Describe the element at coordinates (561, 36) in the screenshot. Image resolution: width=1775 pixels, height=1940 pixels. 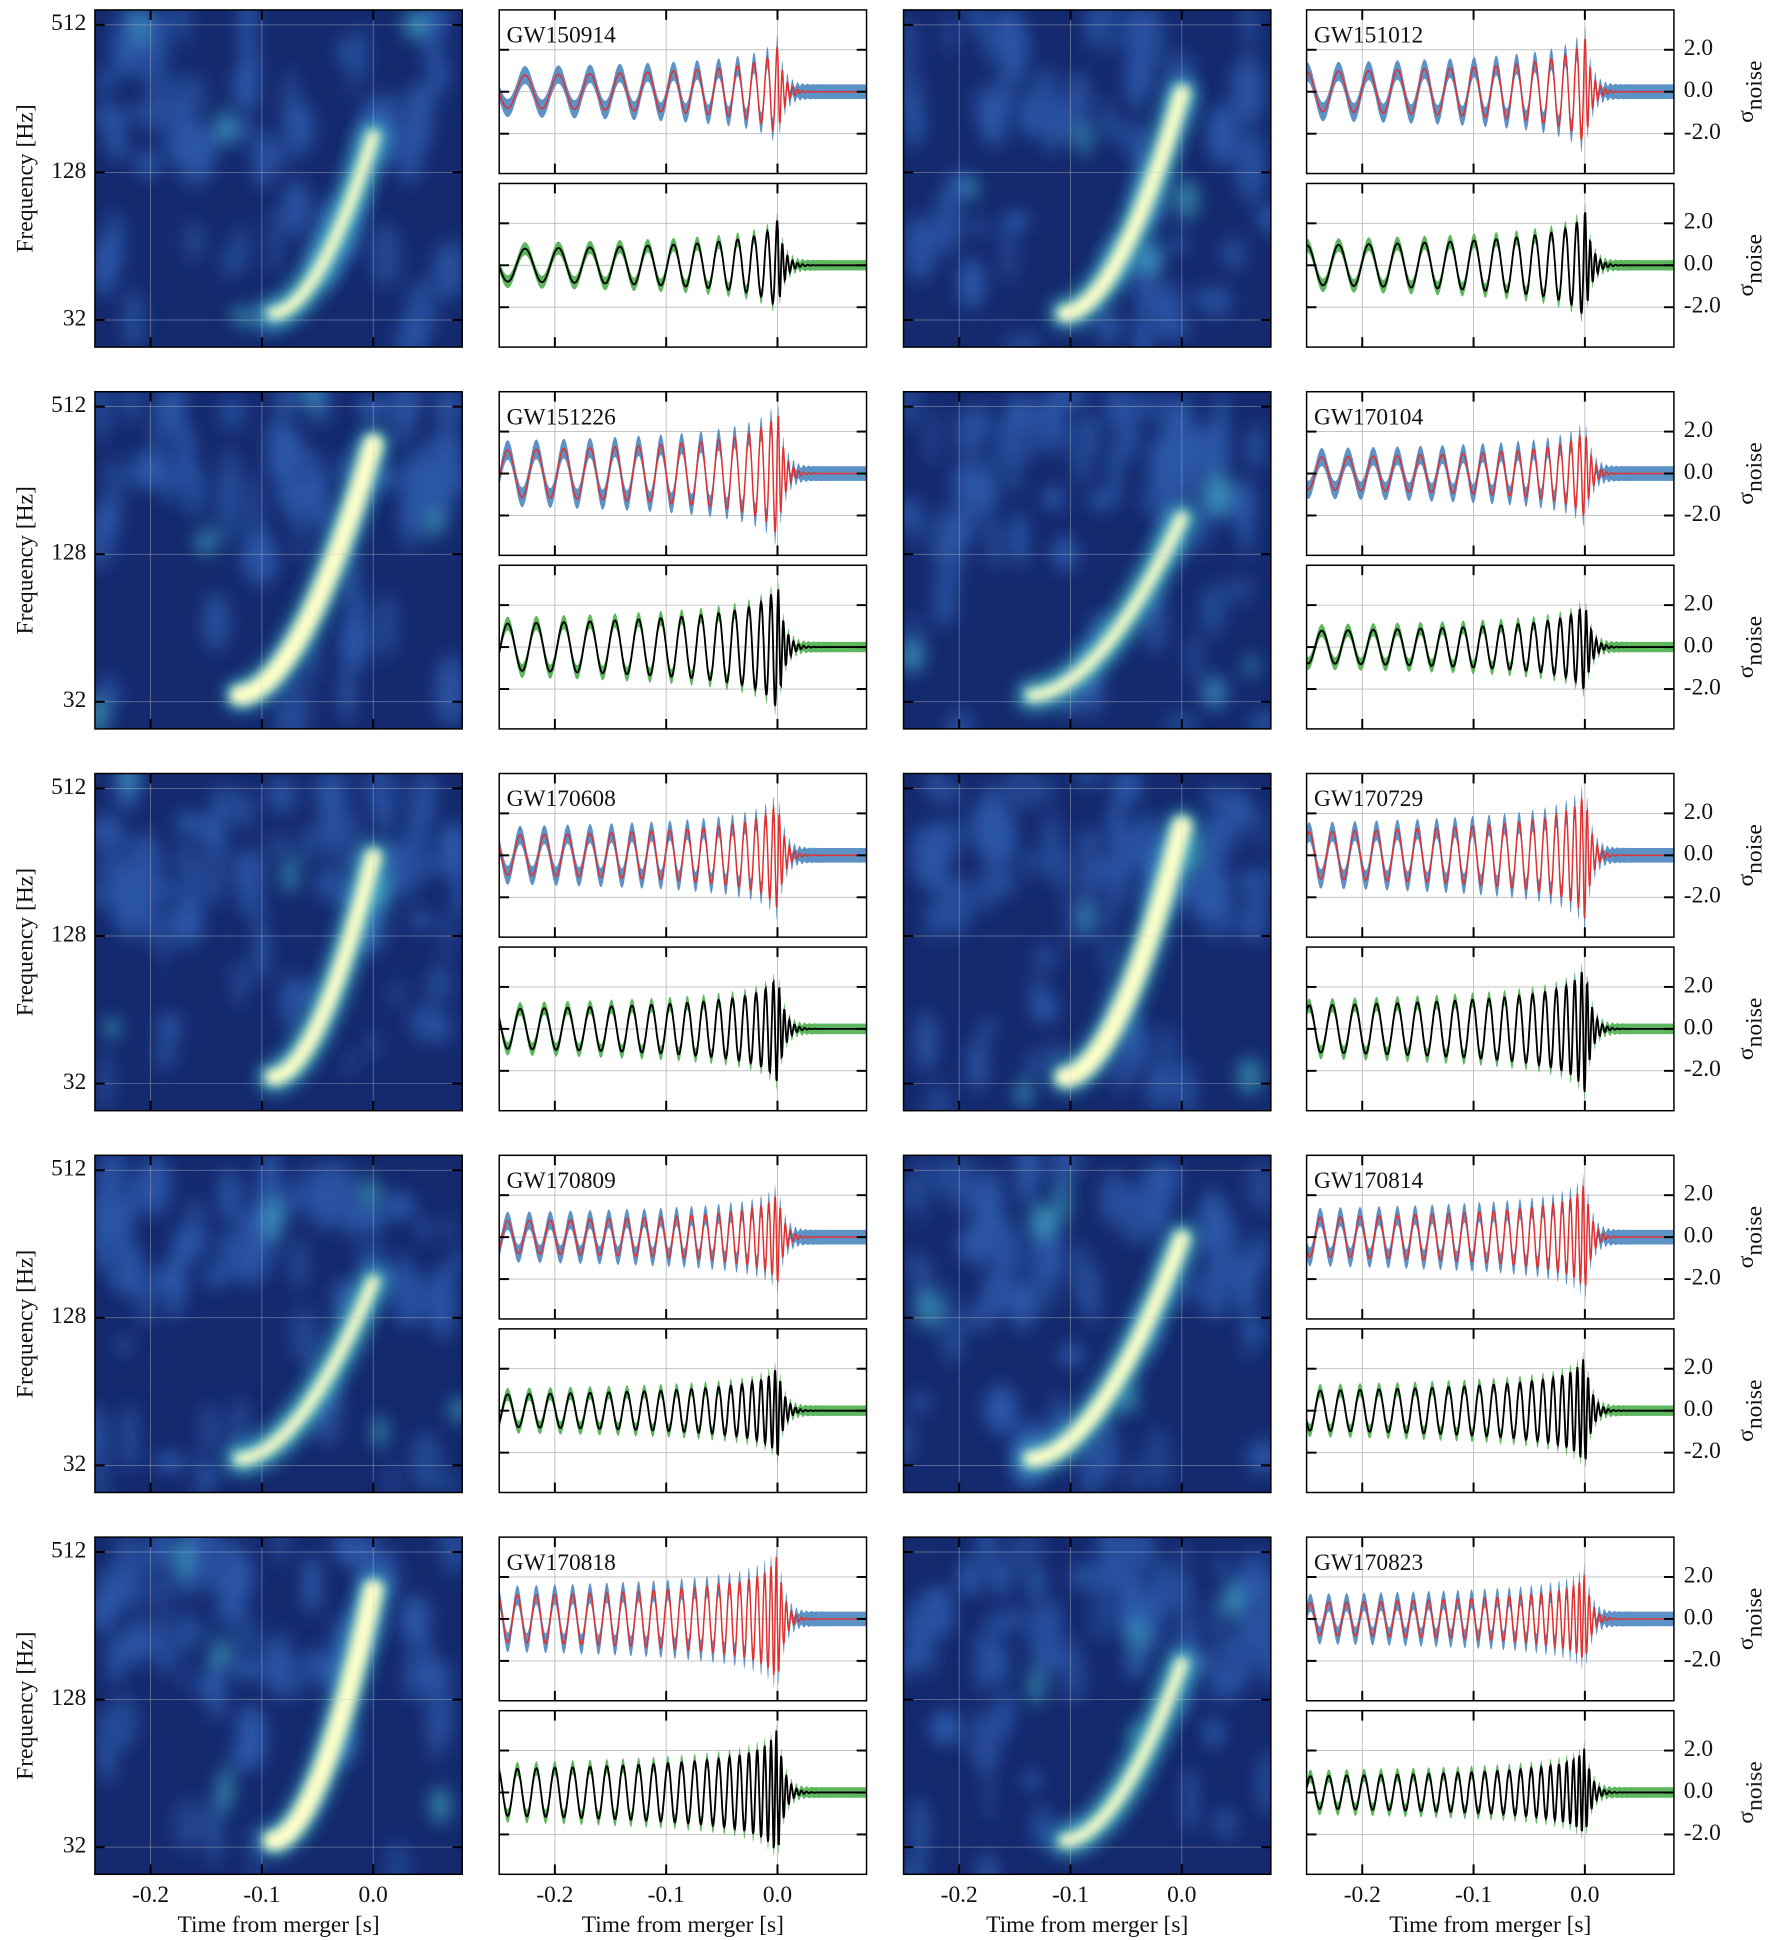
I see `event-name: GW150914` at that location.